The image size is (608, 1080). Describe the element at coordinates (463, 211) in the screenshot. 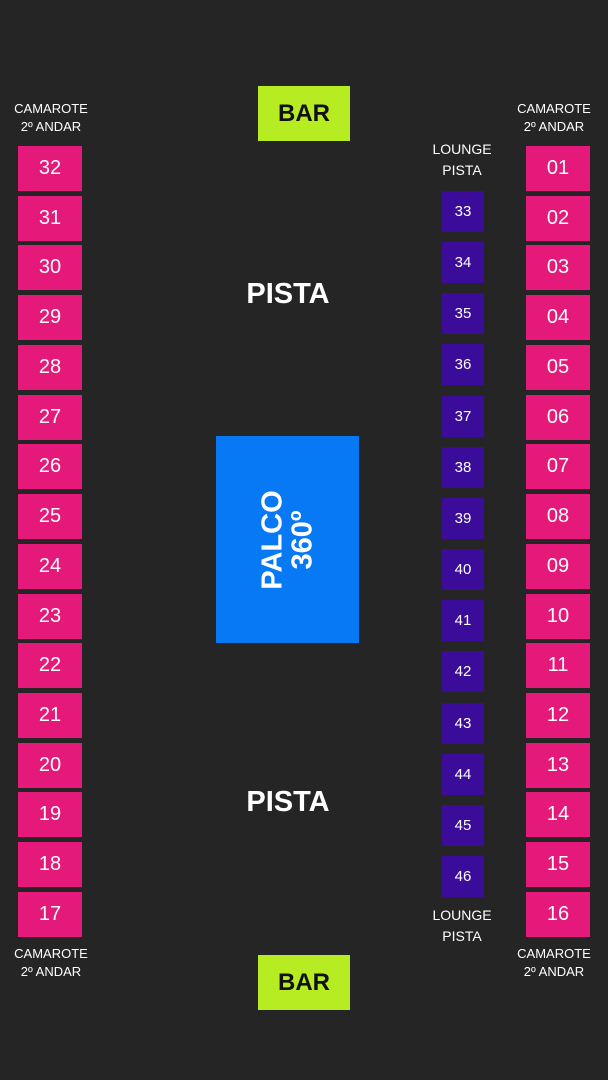

I see `lounge-box-33: 33` at that location.